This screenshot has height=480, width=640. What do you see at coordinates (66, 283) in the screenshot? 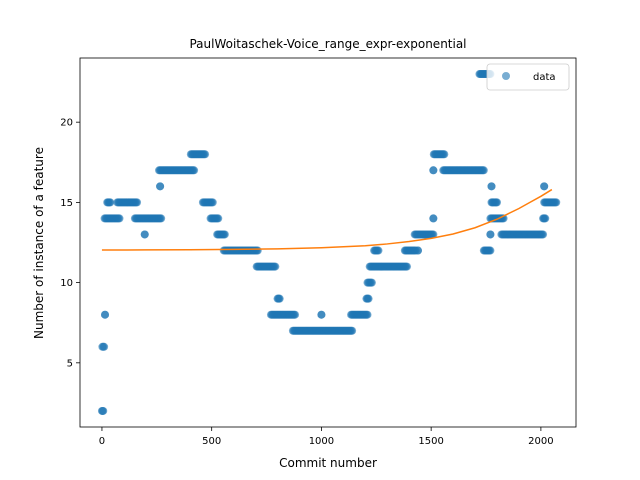
I see `y-tick-label: 10` at bounding box center [66, 283].